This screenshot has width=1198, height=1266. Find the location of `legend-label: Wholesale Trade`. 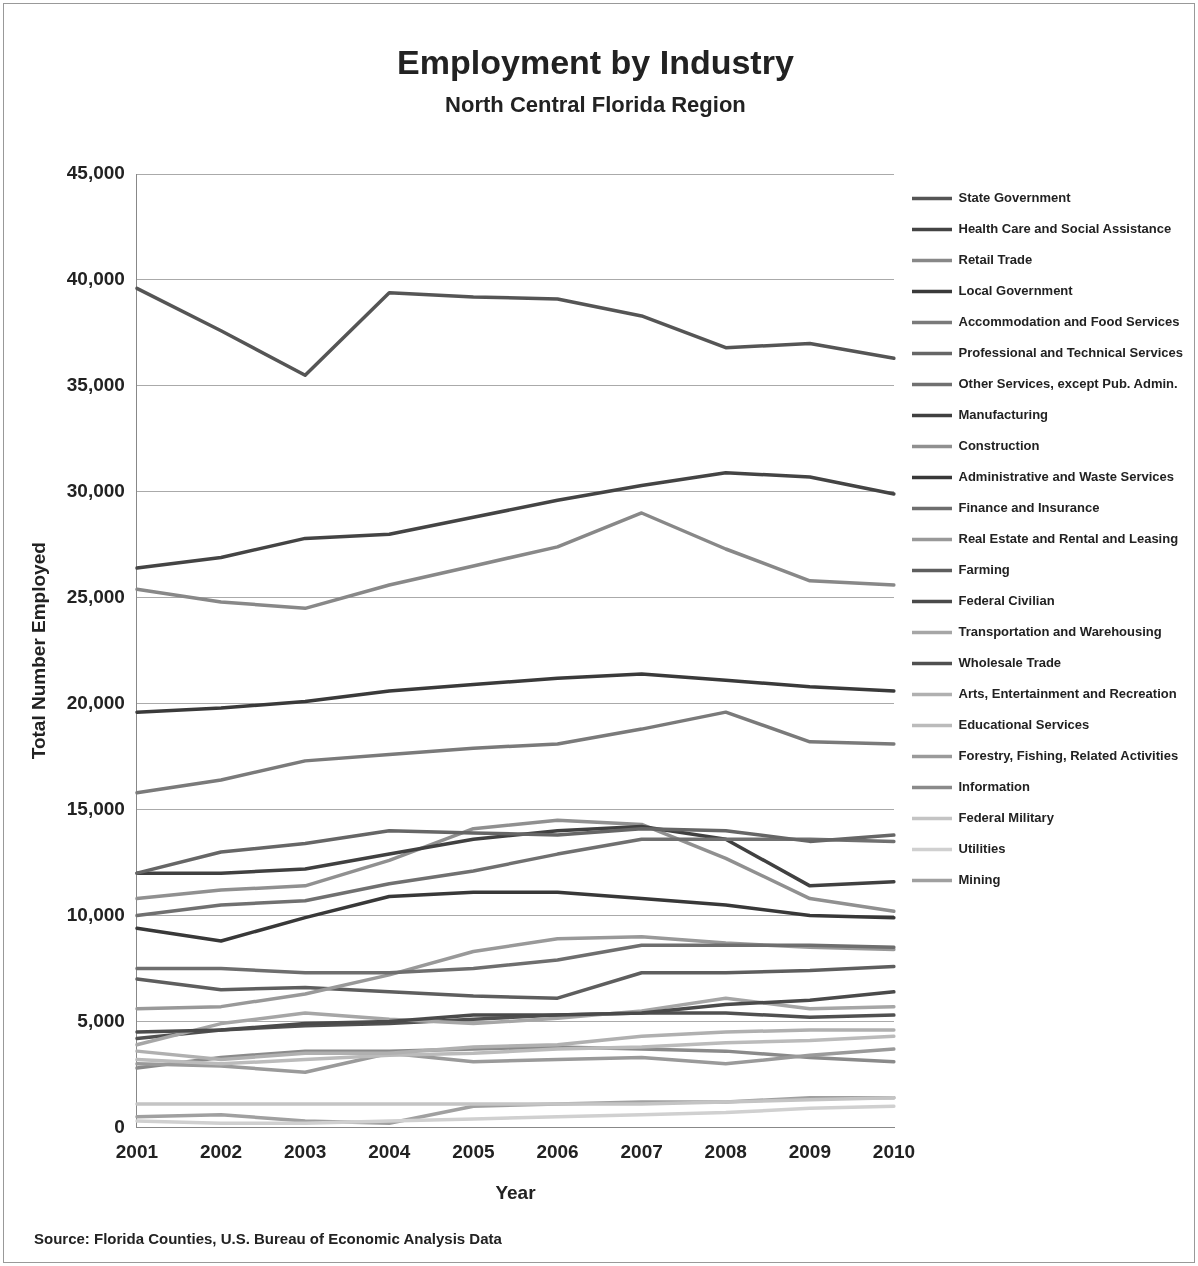

legend-label: Wholesale Trade is located at coordinates (1010, 663).